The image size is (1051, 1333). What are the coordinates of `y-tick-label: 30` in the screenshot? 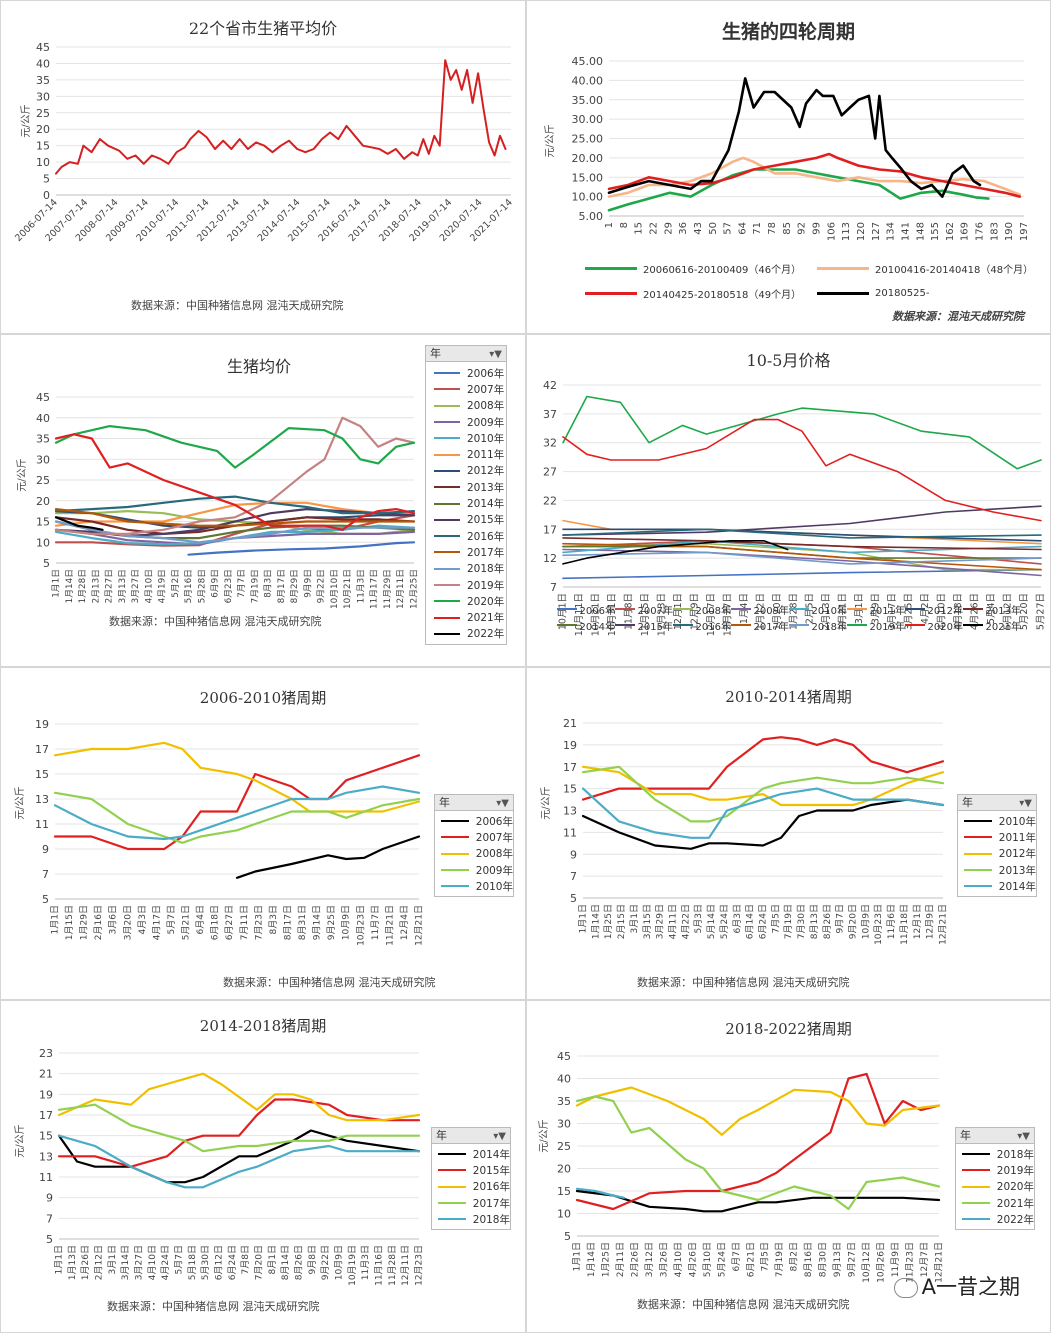 It's located at (43, 459).